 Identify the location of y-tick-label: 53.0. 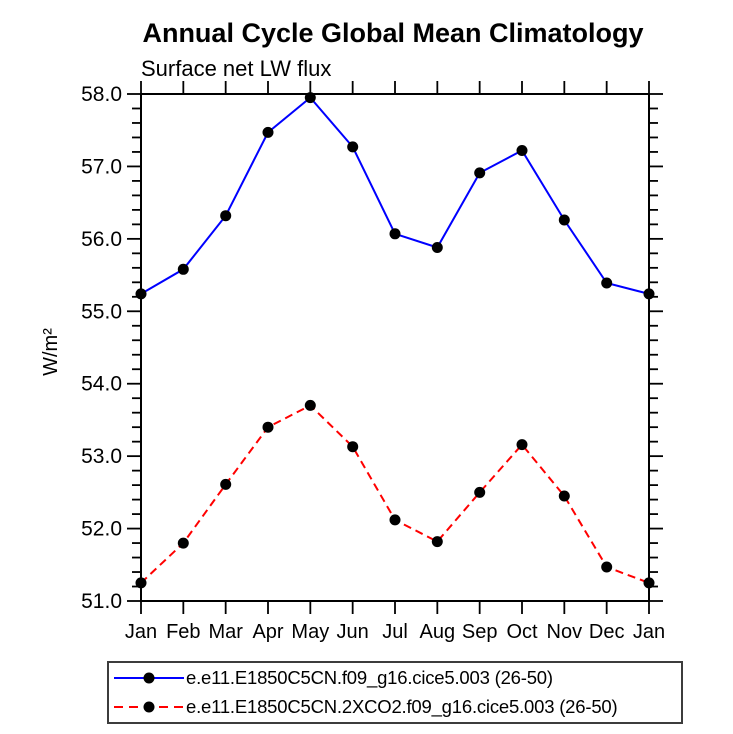
(101, 456).